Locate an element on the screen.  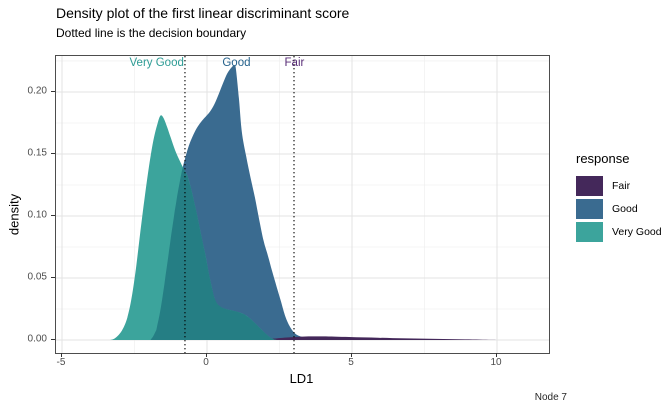
legend-item-good: Good is located at coordinates (619, 209).